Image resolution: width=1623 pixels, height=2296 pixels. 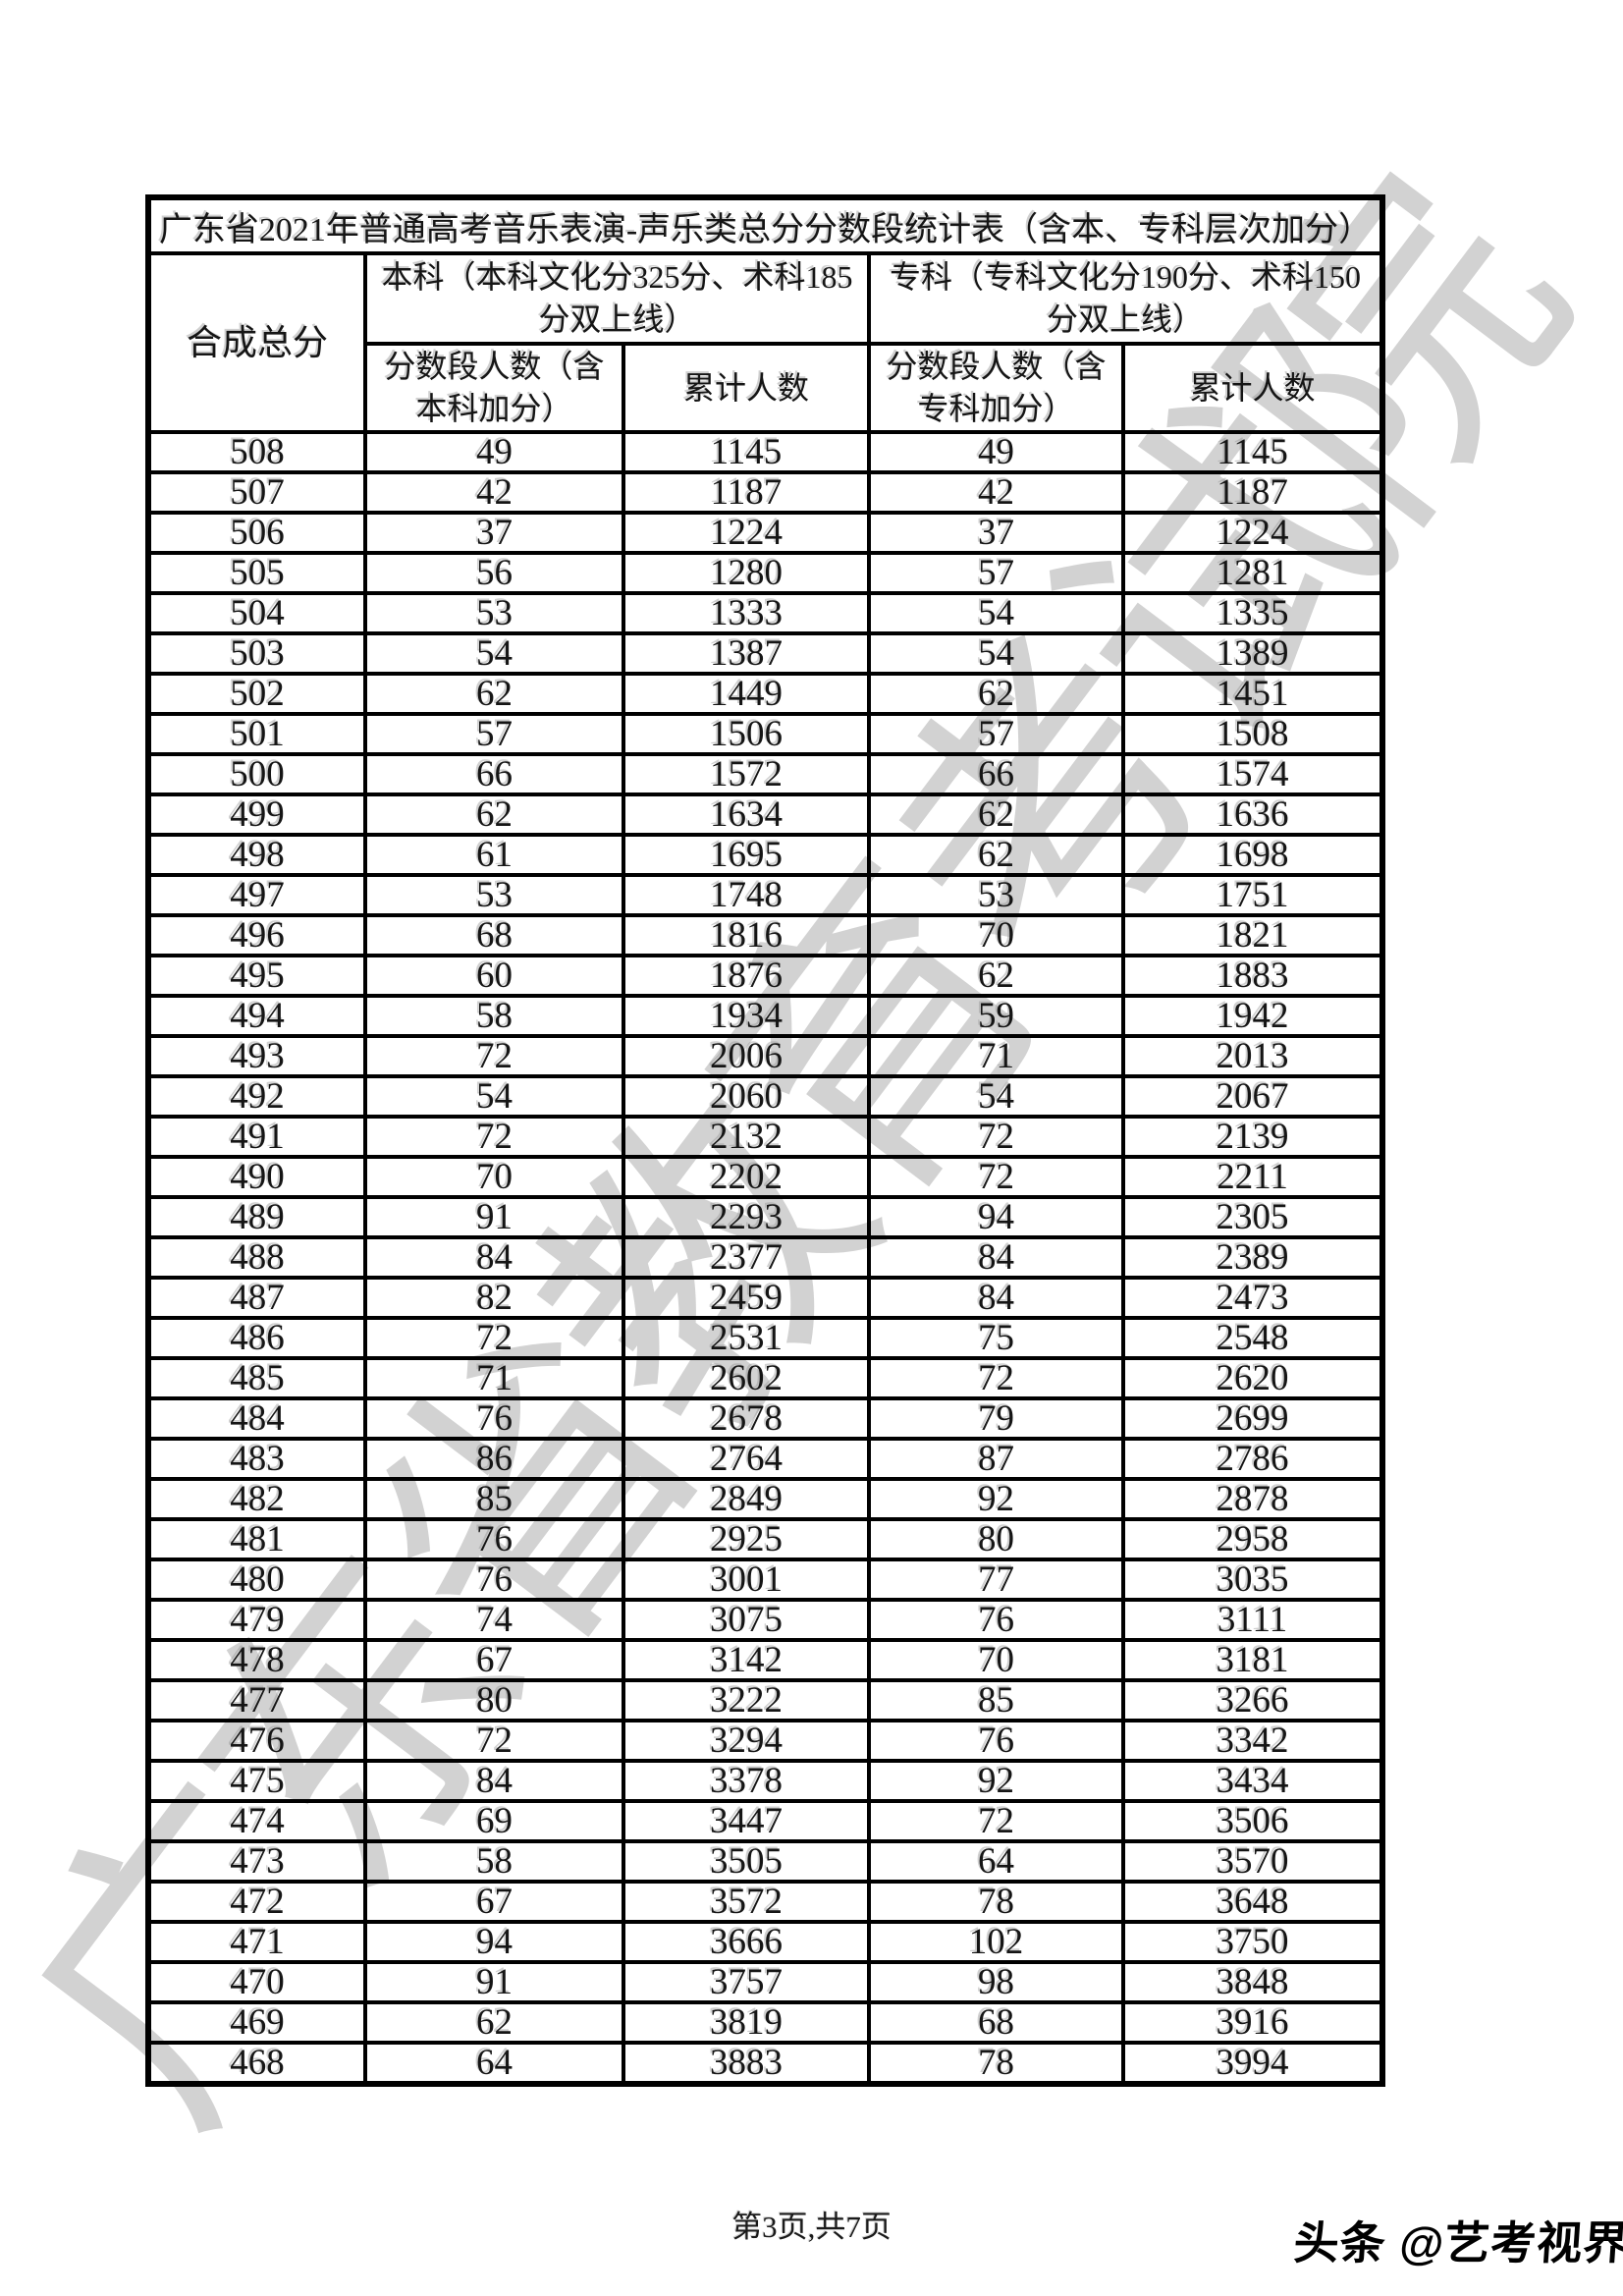 What do you see at coordinates (494, 533) in the screenshot?
I see `benke-segment-count-cell: 37` at bounding box center [494, 533].